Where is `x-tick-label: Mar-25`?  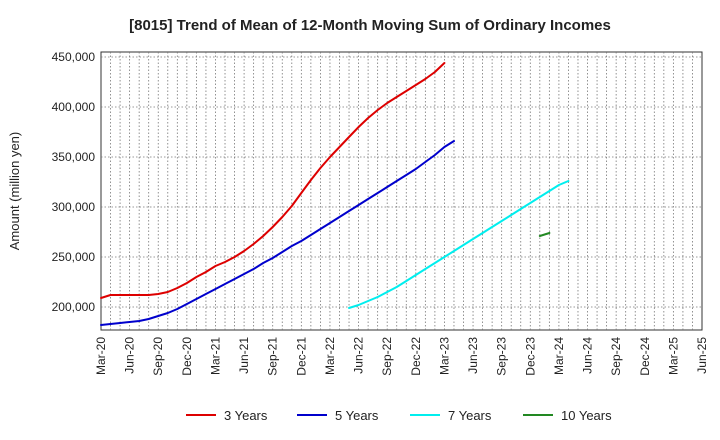
x-tick-label: Mar-25 is located at coordinates (673, 356).